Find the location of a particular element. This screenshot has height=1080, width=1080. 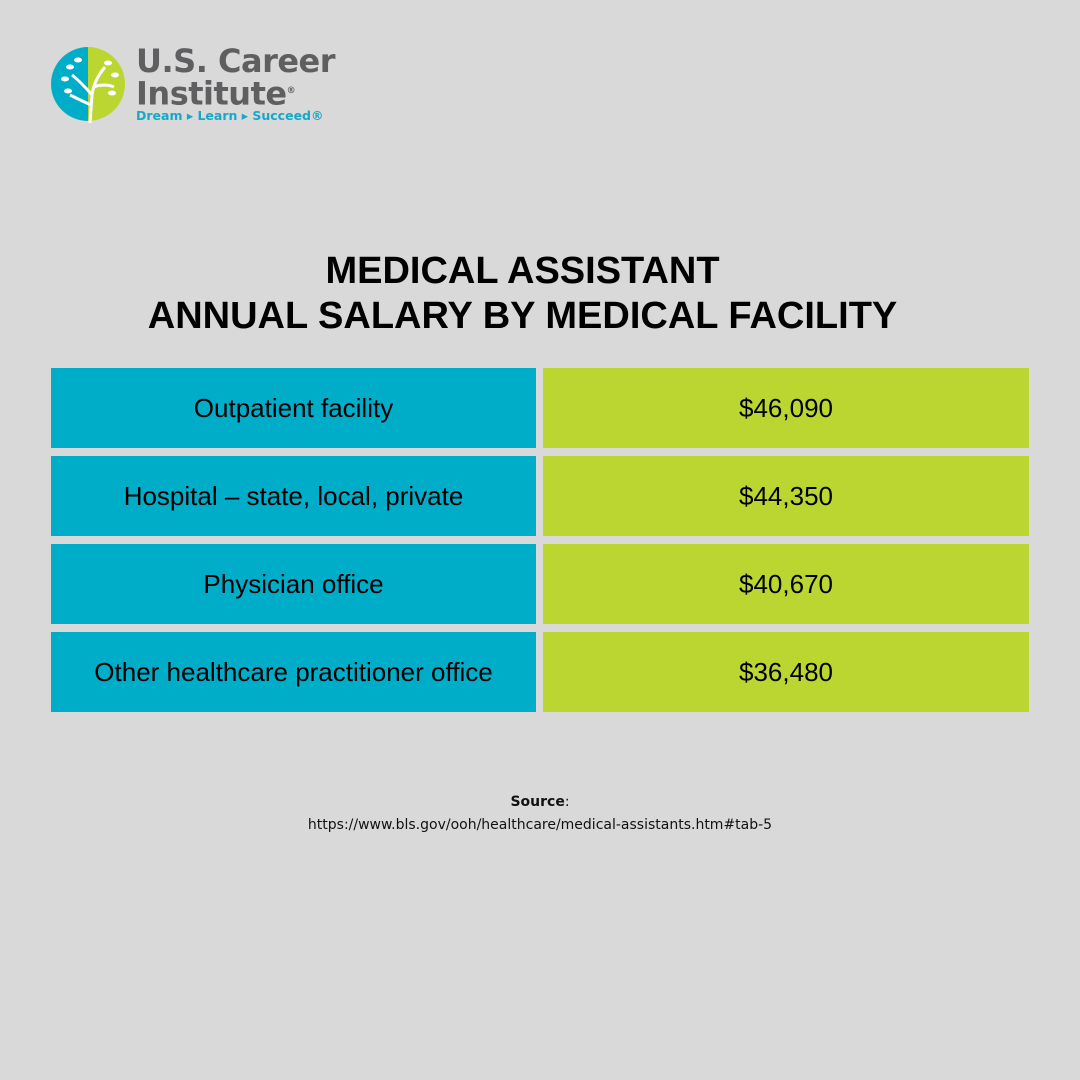

source-label-text: Source is located at coordinates (537, 802).